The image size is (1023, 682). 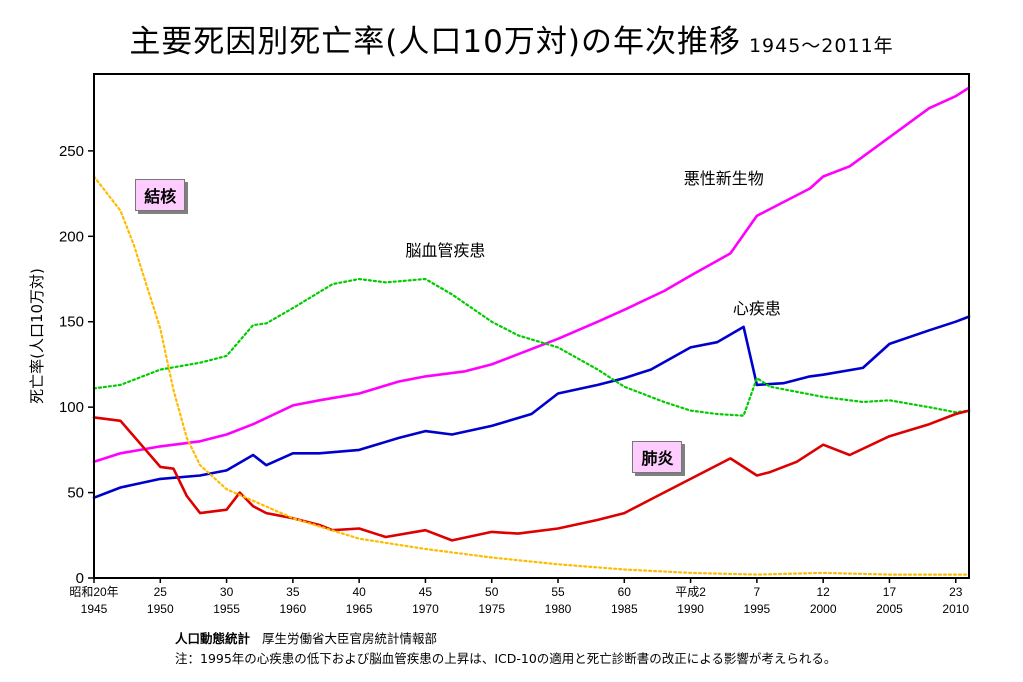 What do you see at coordinates (293, 592) in the screenshot?
I see `x-tick-label-era: 35` at bounding box center [293, 592].